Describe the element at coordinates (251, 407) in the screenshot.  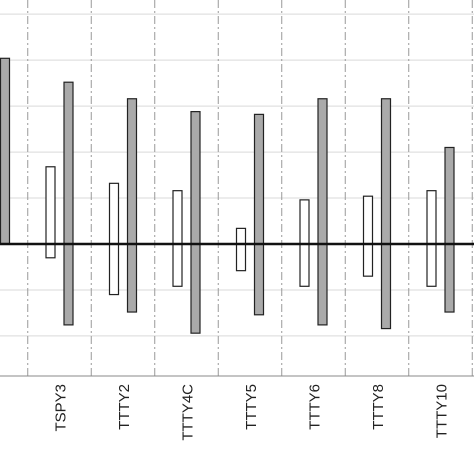
I see `x-tick-label: TTTY5` at that location.